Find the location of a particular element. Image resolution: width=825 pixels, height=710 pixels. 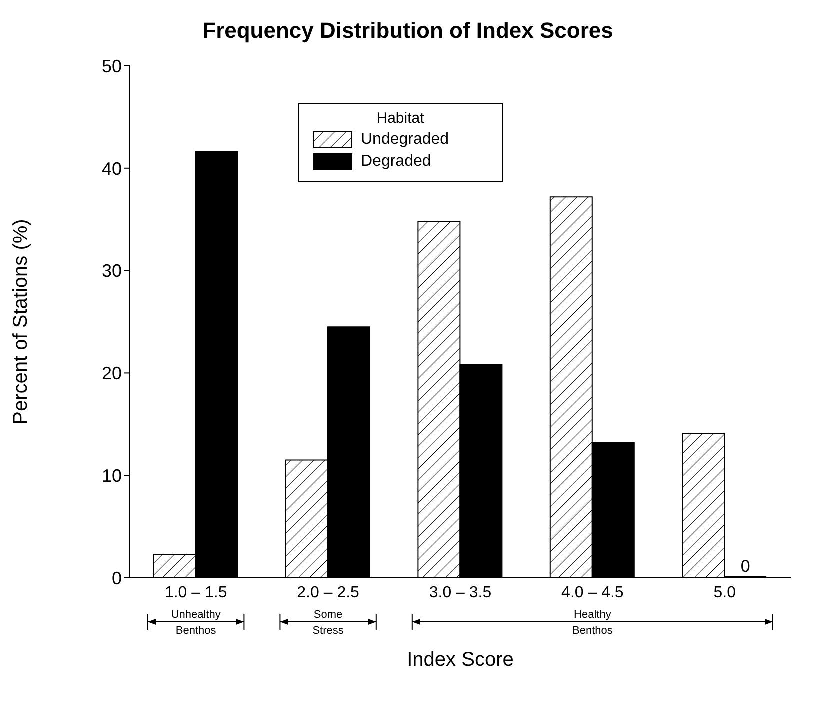

x-tick-label: 3.0 – 3.5 is located at coordinates (460, 593).